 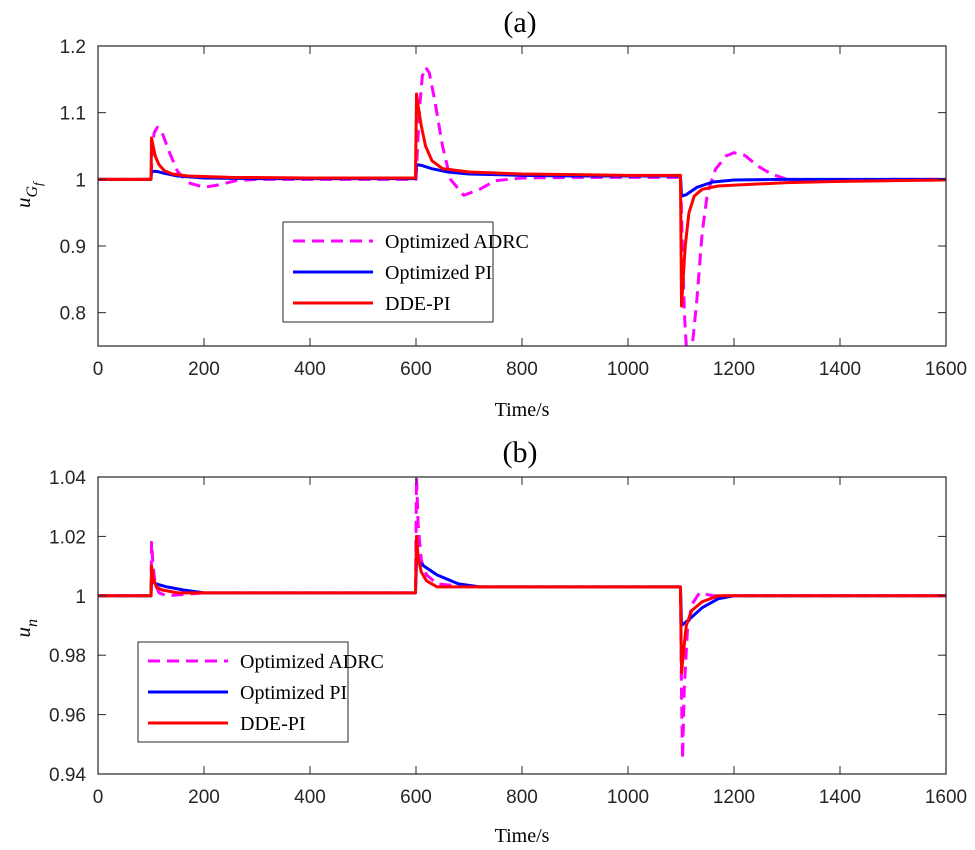 What do you see at coordinates (522, 592) in the screenshot?
I see `series-line-optimized-pi` at bounding box center [522, 592].